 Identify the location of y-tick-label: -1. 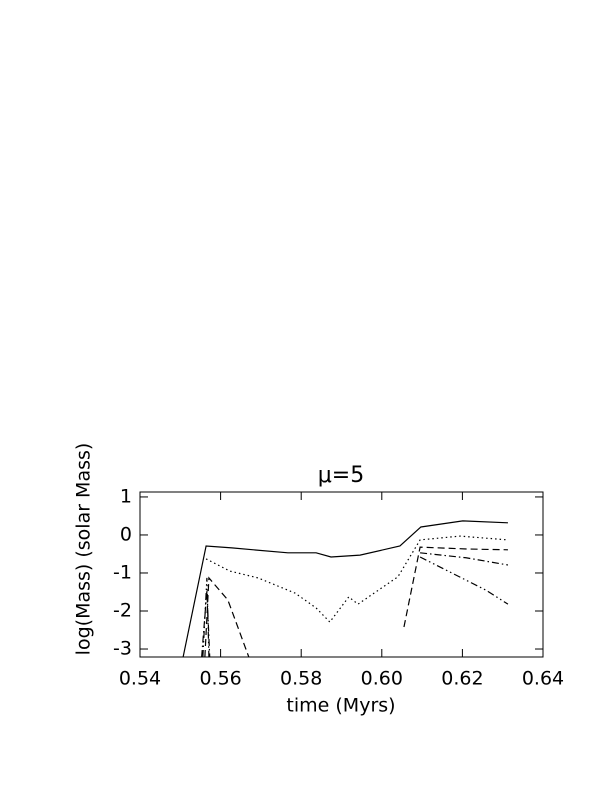
(122, 572).